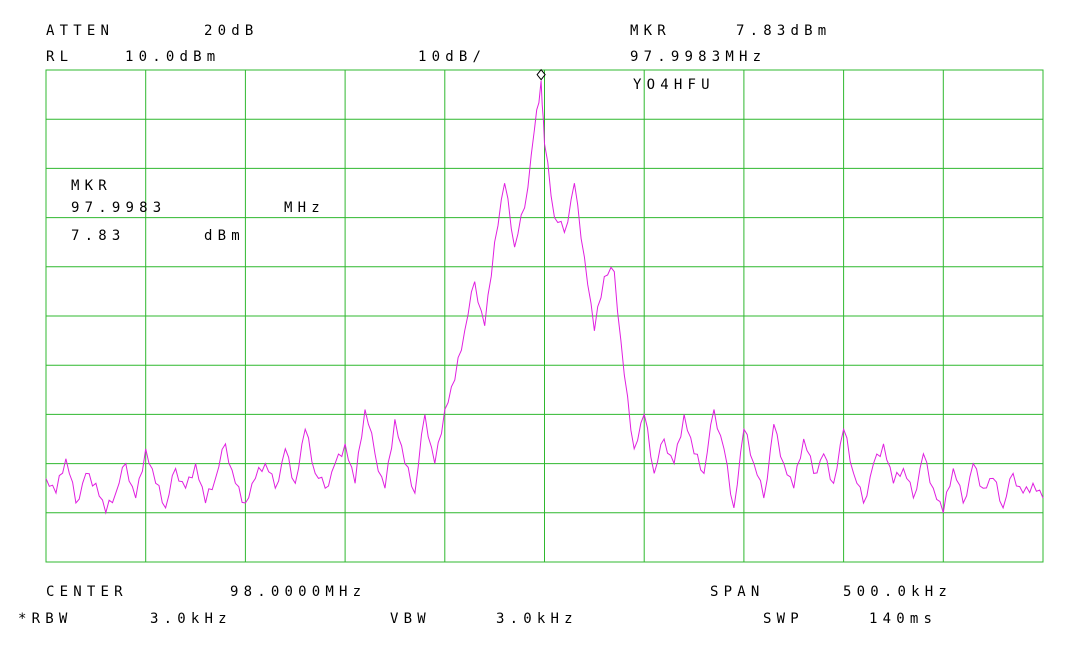 The width and height of the screenshot is (1065, 651). What do you see at coordinates (537, 619) in the screenshot?
I see `vbw-value: 3.0kHz` at bounding box center [537, 619].